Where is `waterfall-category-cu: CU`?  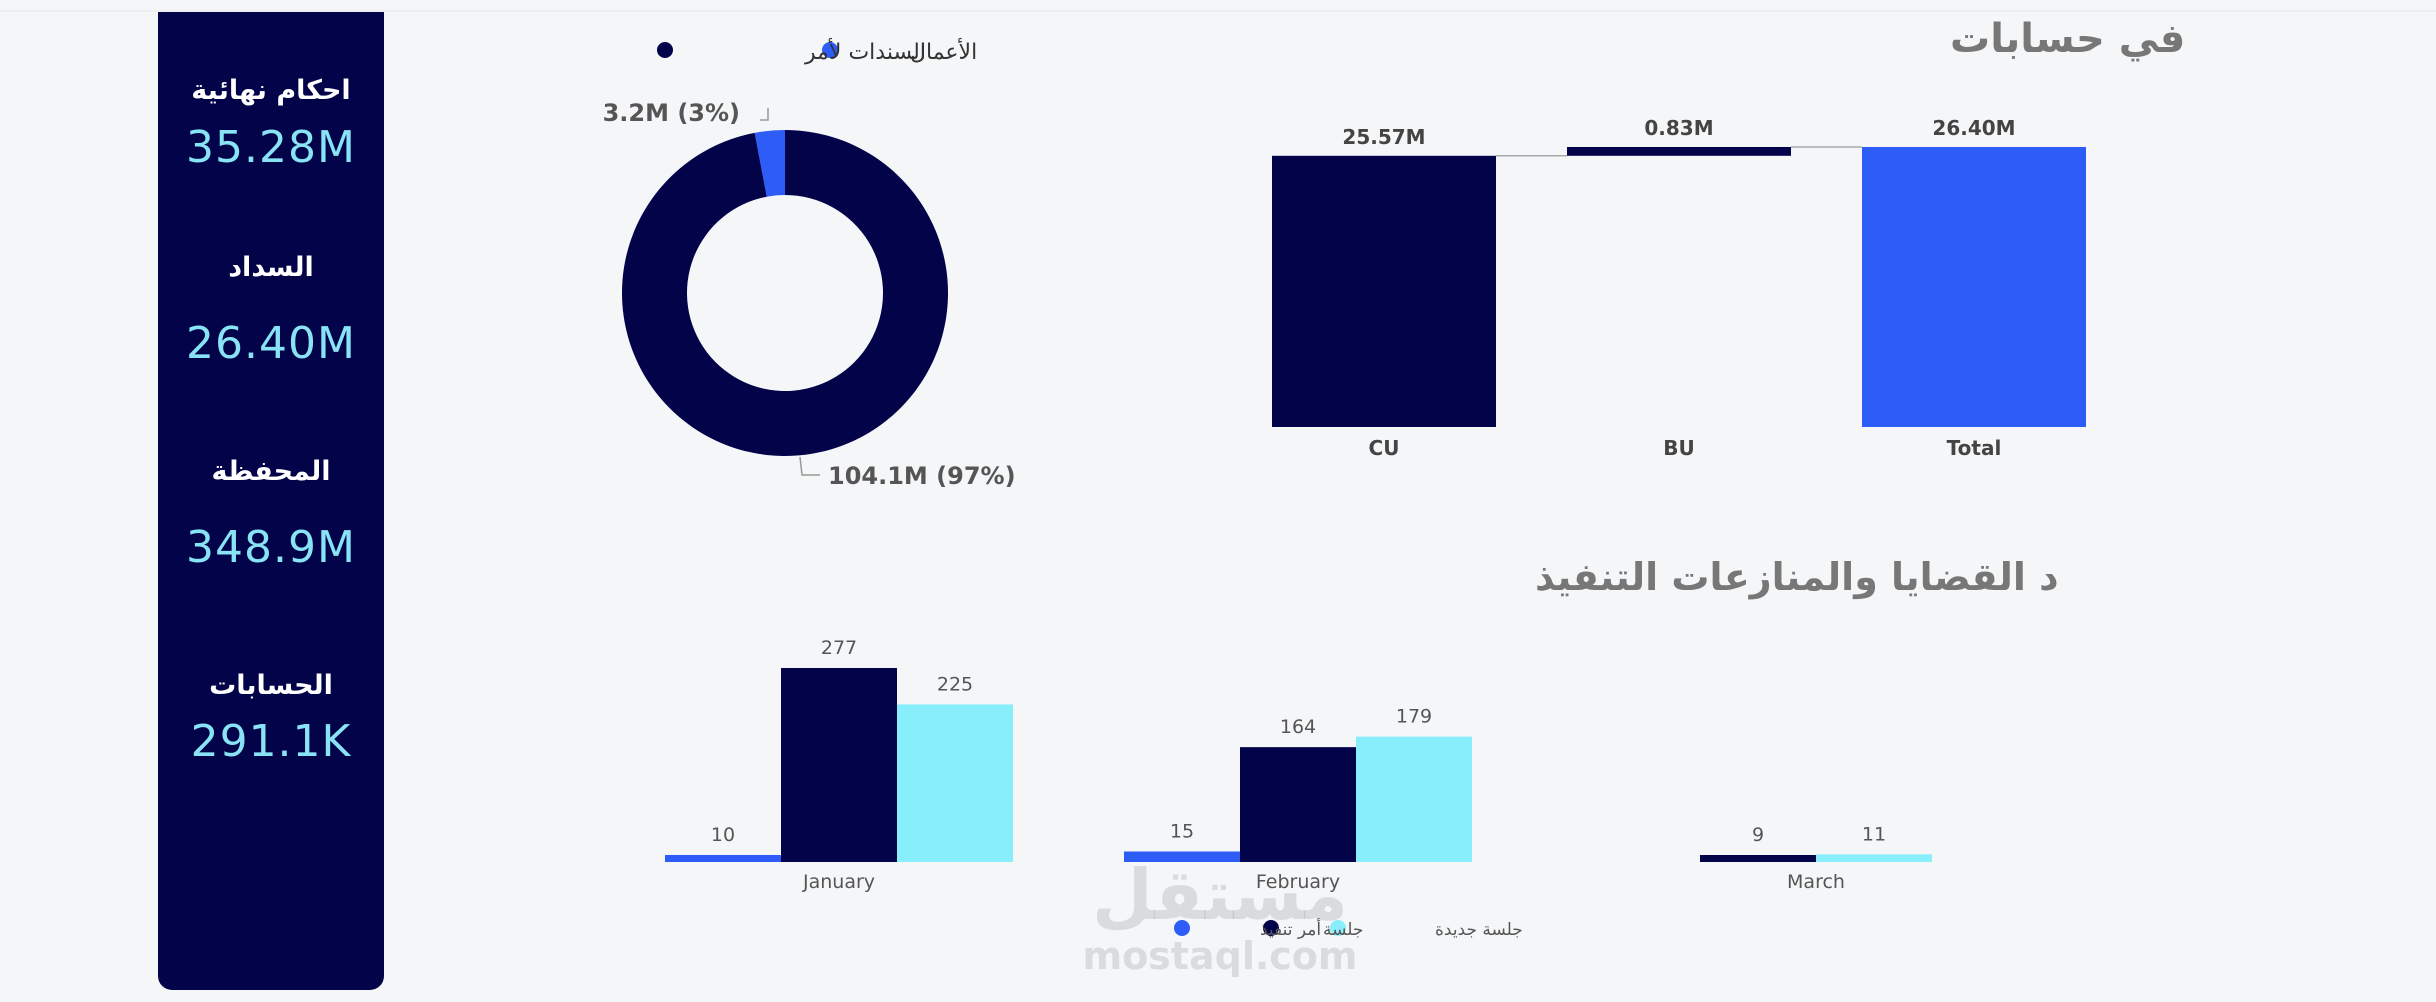 waterfall-category-cu: CU is located at coordinates (1384, 448).